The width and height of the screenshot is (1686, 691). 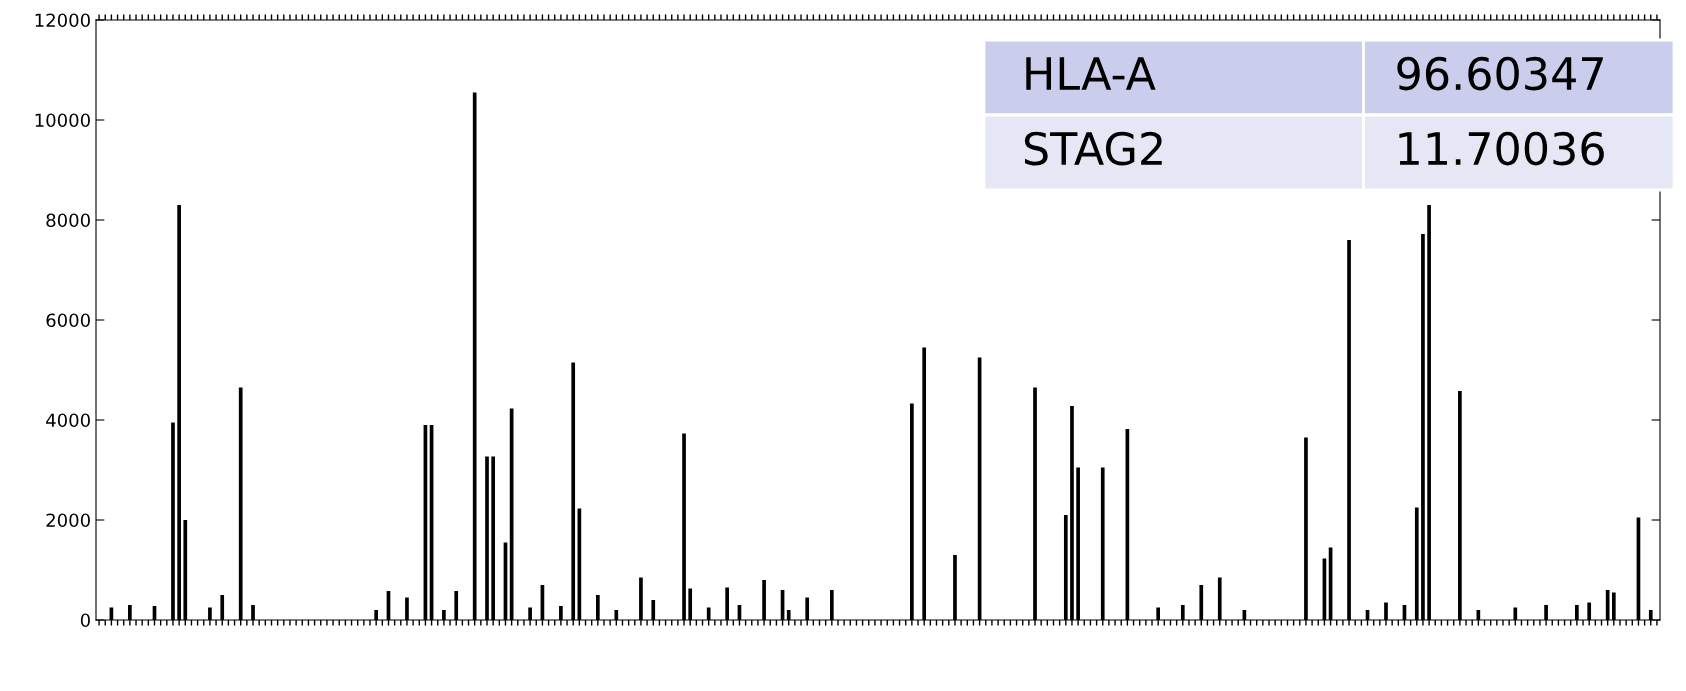 What do you see at coordinates (1091, 73) in the screenshot?
I see `annotation: HLA-A` at bounding box center [1091, 73].